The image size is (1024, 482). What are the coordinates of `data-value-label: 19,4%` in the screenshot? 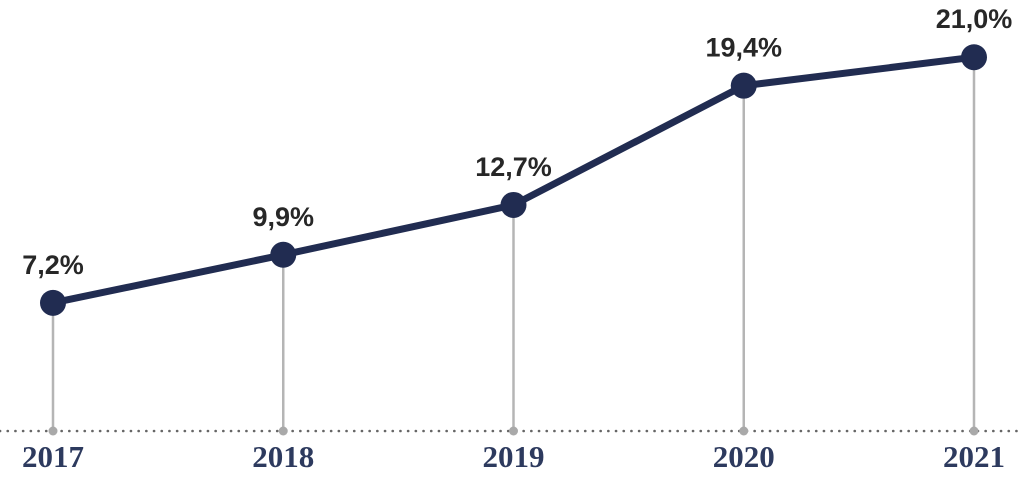 It's located at (743, 48).